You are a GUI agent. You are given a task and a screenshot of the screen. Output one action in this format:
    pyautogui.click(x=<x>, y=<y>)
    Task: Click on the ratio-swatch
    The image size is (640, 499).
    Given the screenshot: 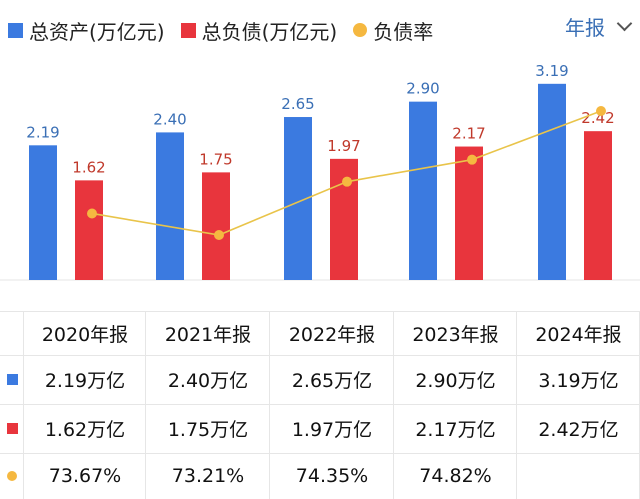 What is the action you would take?
    pyautogui.click(x=360, y=30)
    